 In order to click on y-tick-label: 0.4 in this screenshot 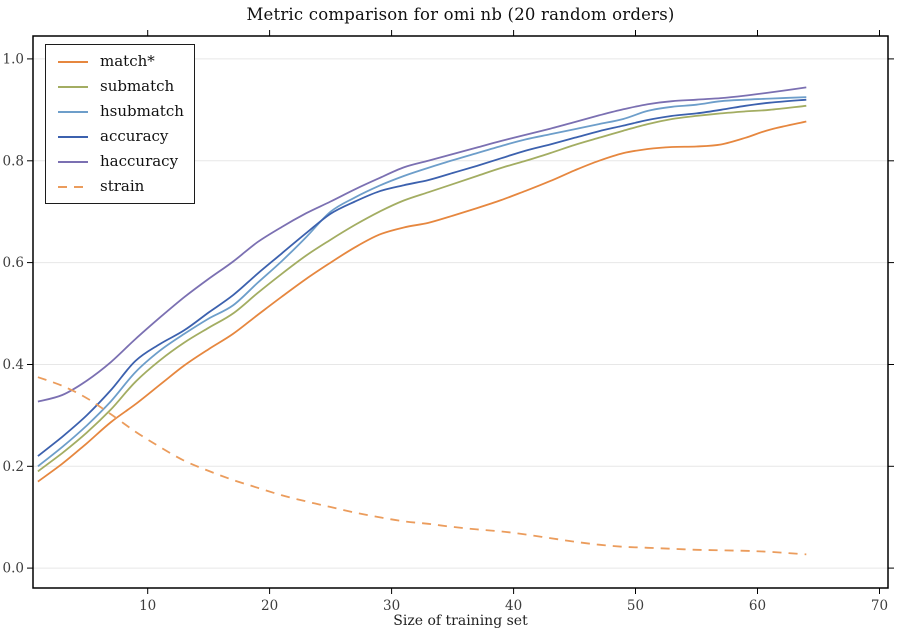, I will do `click(13, 365)`.